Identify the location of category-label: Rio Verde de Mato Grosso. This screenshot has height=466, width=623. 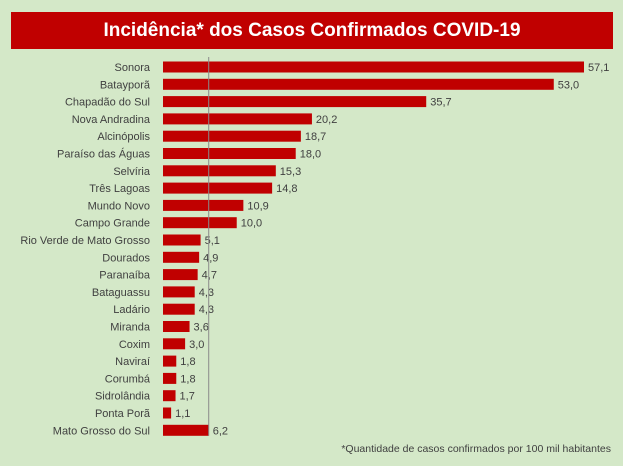
(85, 241).